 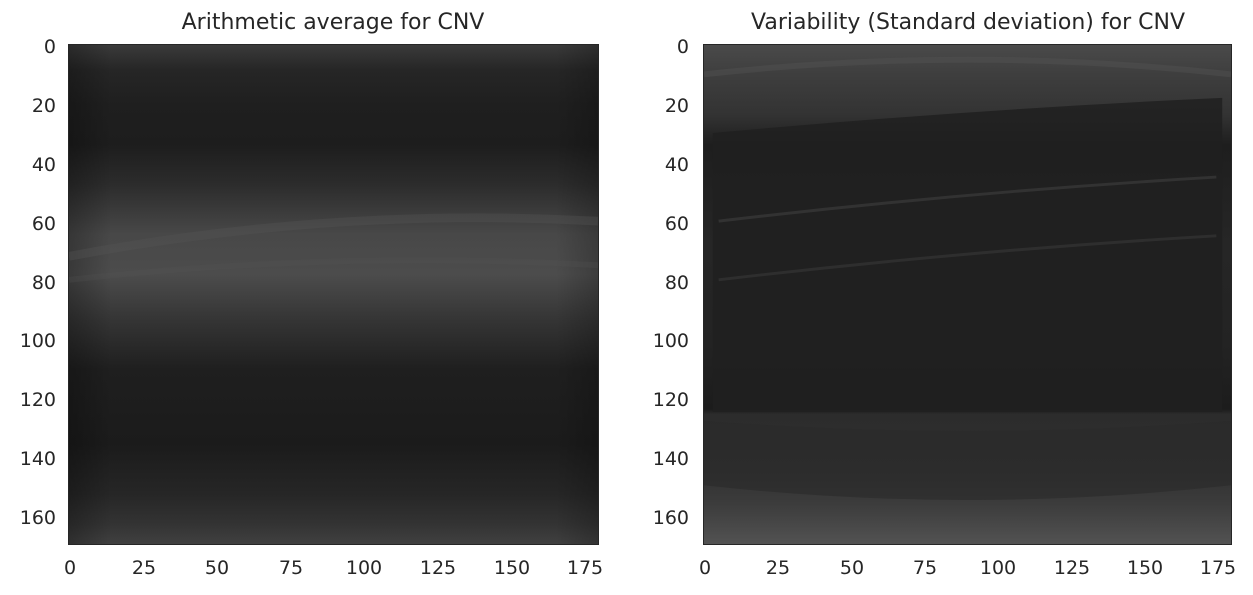 I want to click on chart-title: Variability (Standard deviation) for CNV, so click(x=968, y=22).